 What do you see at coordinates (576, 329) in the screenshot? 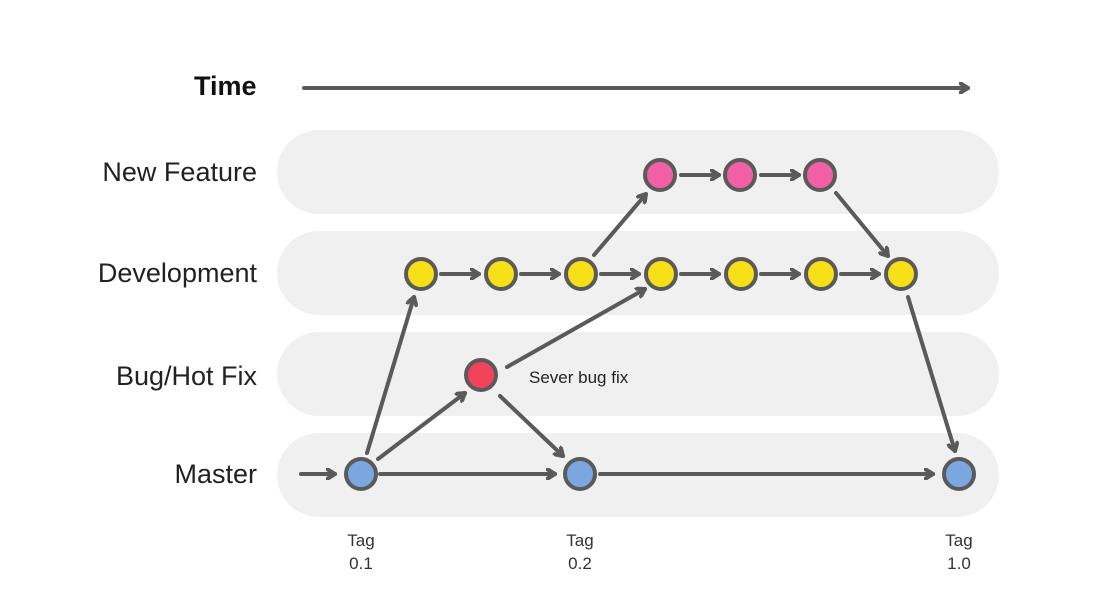
I see `bugfix-to-development-arrow` at bounding box center [576, 329].